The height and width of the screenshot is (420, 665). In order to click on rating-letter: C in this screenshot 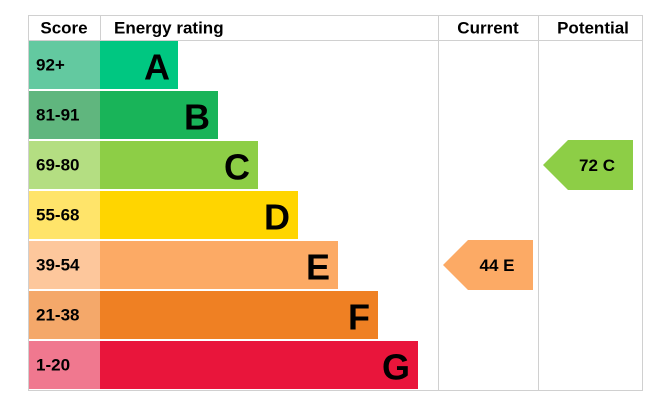, I will do `click(237, 167)`.